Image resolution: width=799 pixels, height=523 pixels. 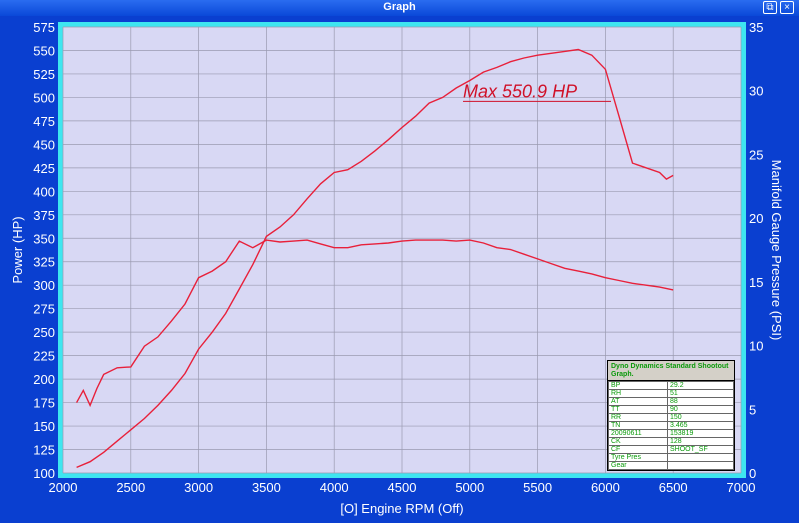 I want to click on x-tick-label: 2500, so click(x=130, y=487).